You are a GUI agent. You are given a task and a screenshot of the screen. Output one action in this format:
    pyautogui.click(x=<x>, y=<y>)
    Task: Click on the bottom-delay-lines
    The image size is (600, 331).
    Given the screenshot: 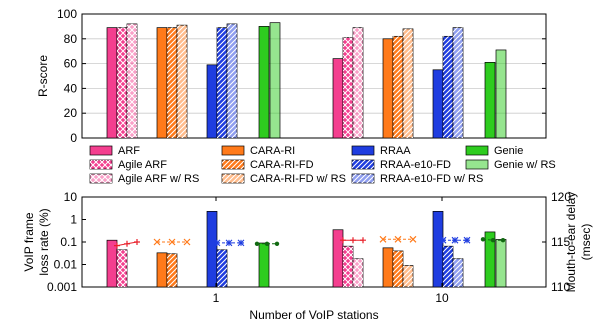 What is the action you would take?
    pyautogui.click(x=310, y=242)
    